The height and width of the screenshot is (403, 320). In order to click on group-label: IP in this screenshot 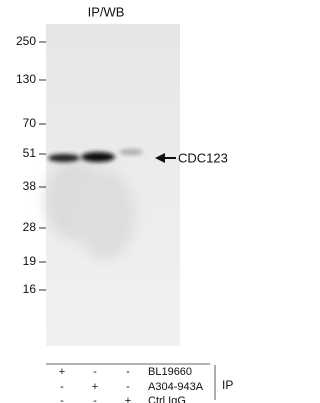, I will do `click(227, 385)`.